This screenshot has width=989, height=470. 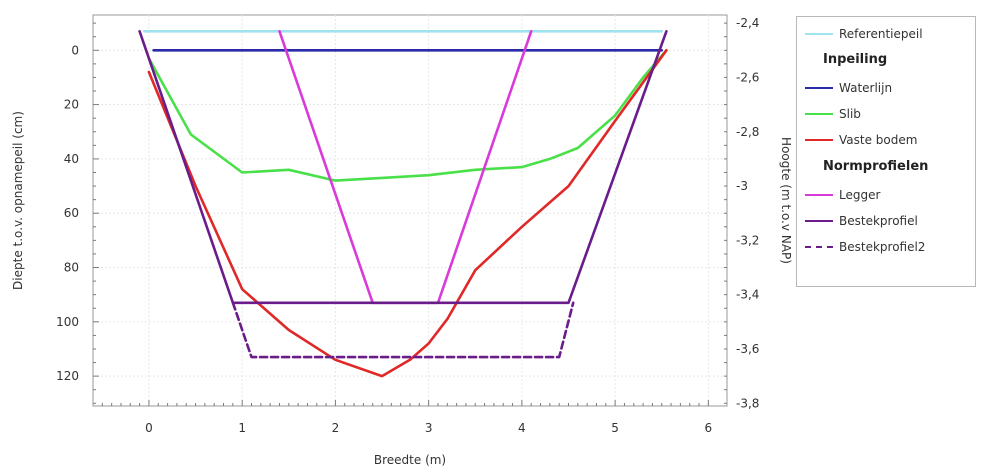 I want to click on legend-label: Slib, so click(x=850, y=114).